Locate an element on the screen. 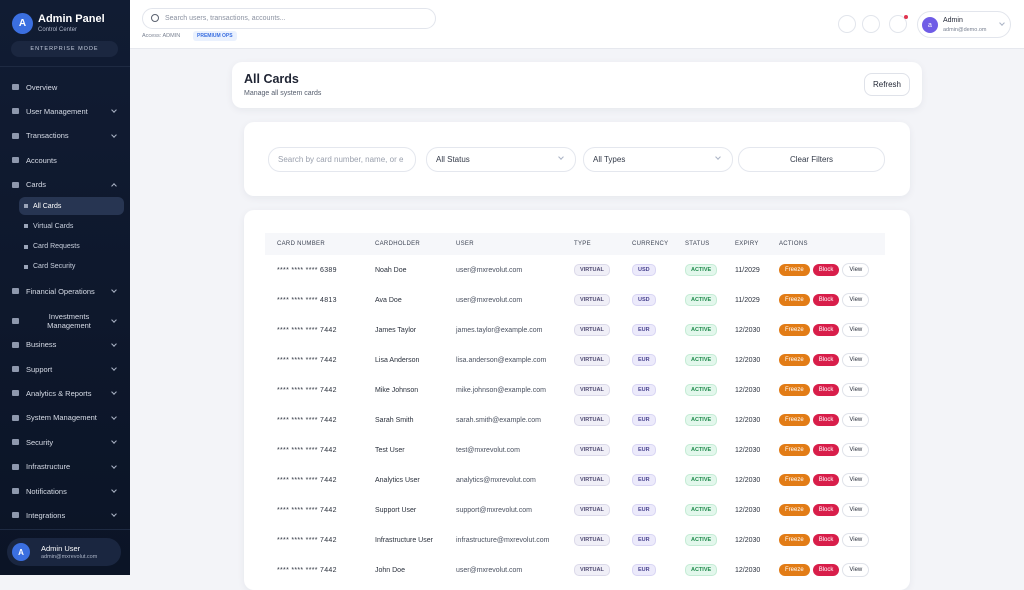 This screenshot has width=1024, height=590. column-header: USER is located at coordinates (503, 244).